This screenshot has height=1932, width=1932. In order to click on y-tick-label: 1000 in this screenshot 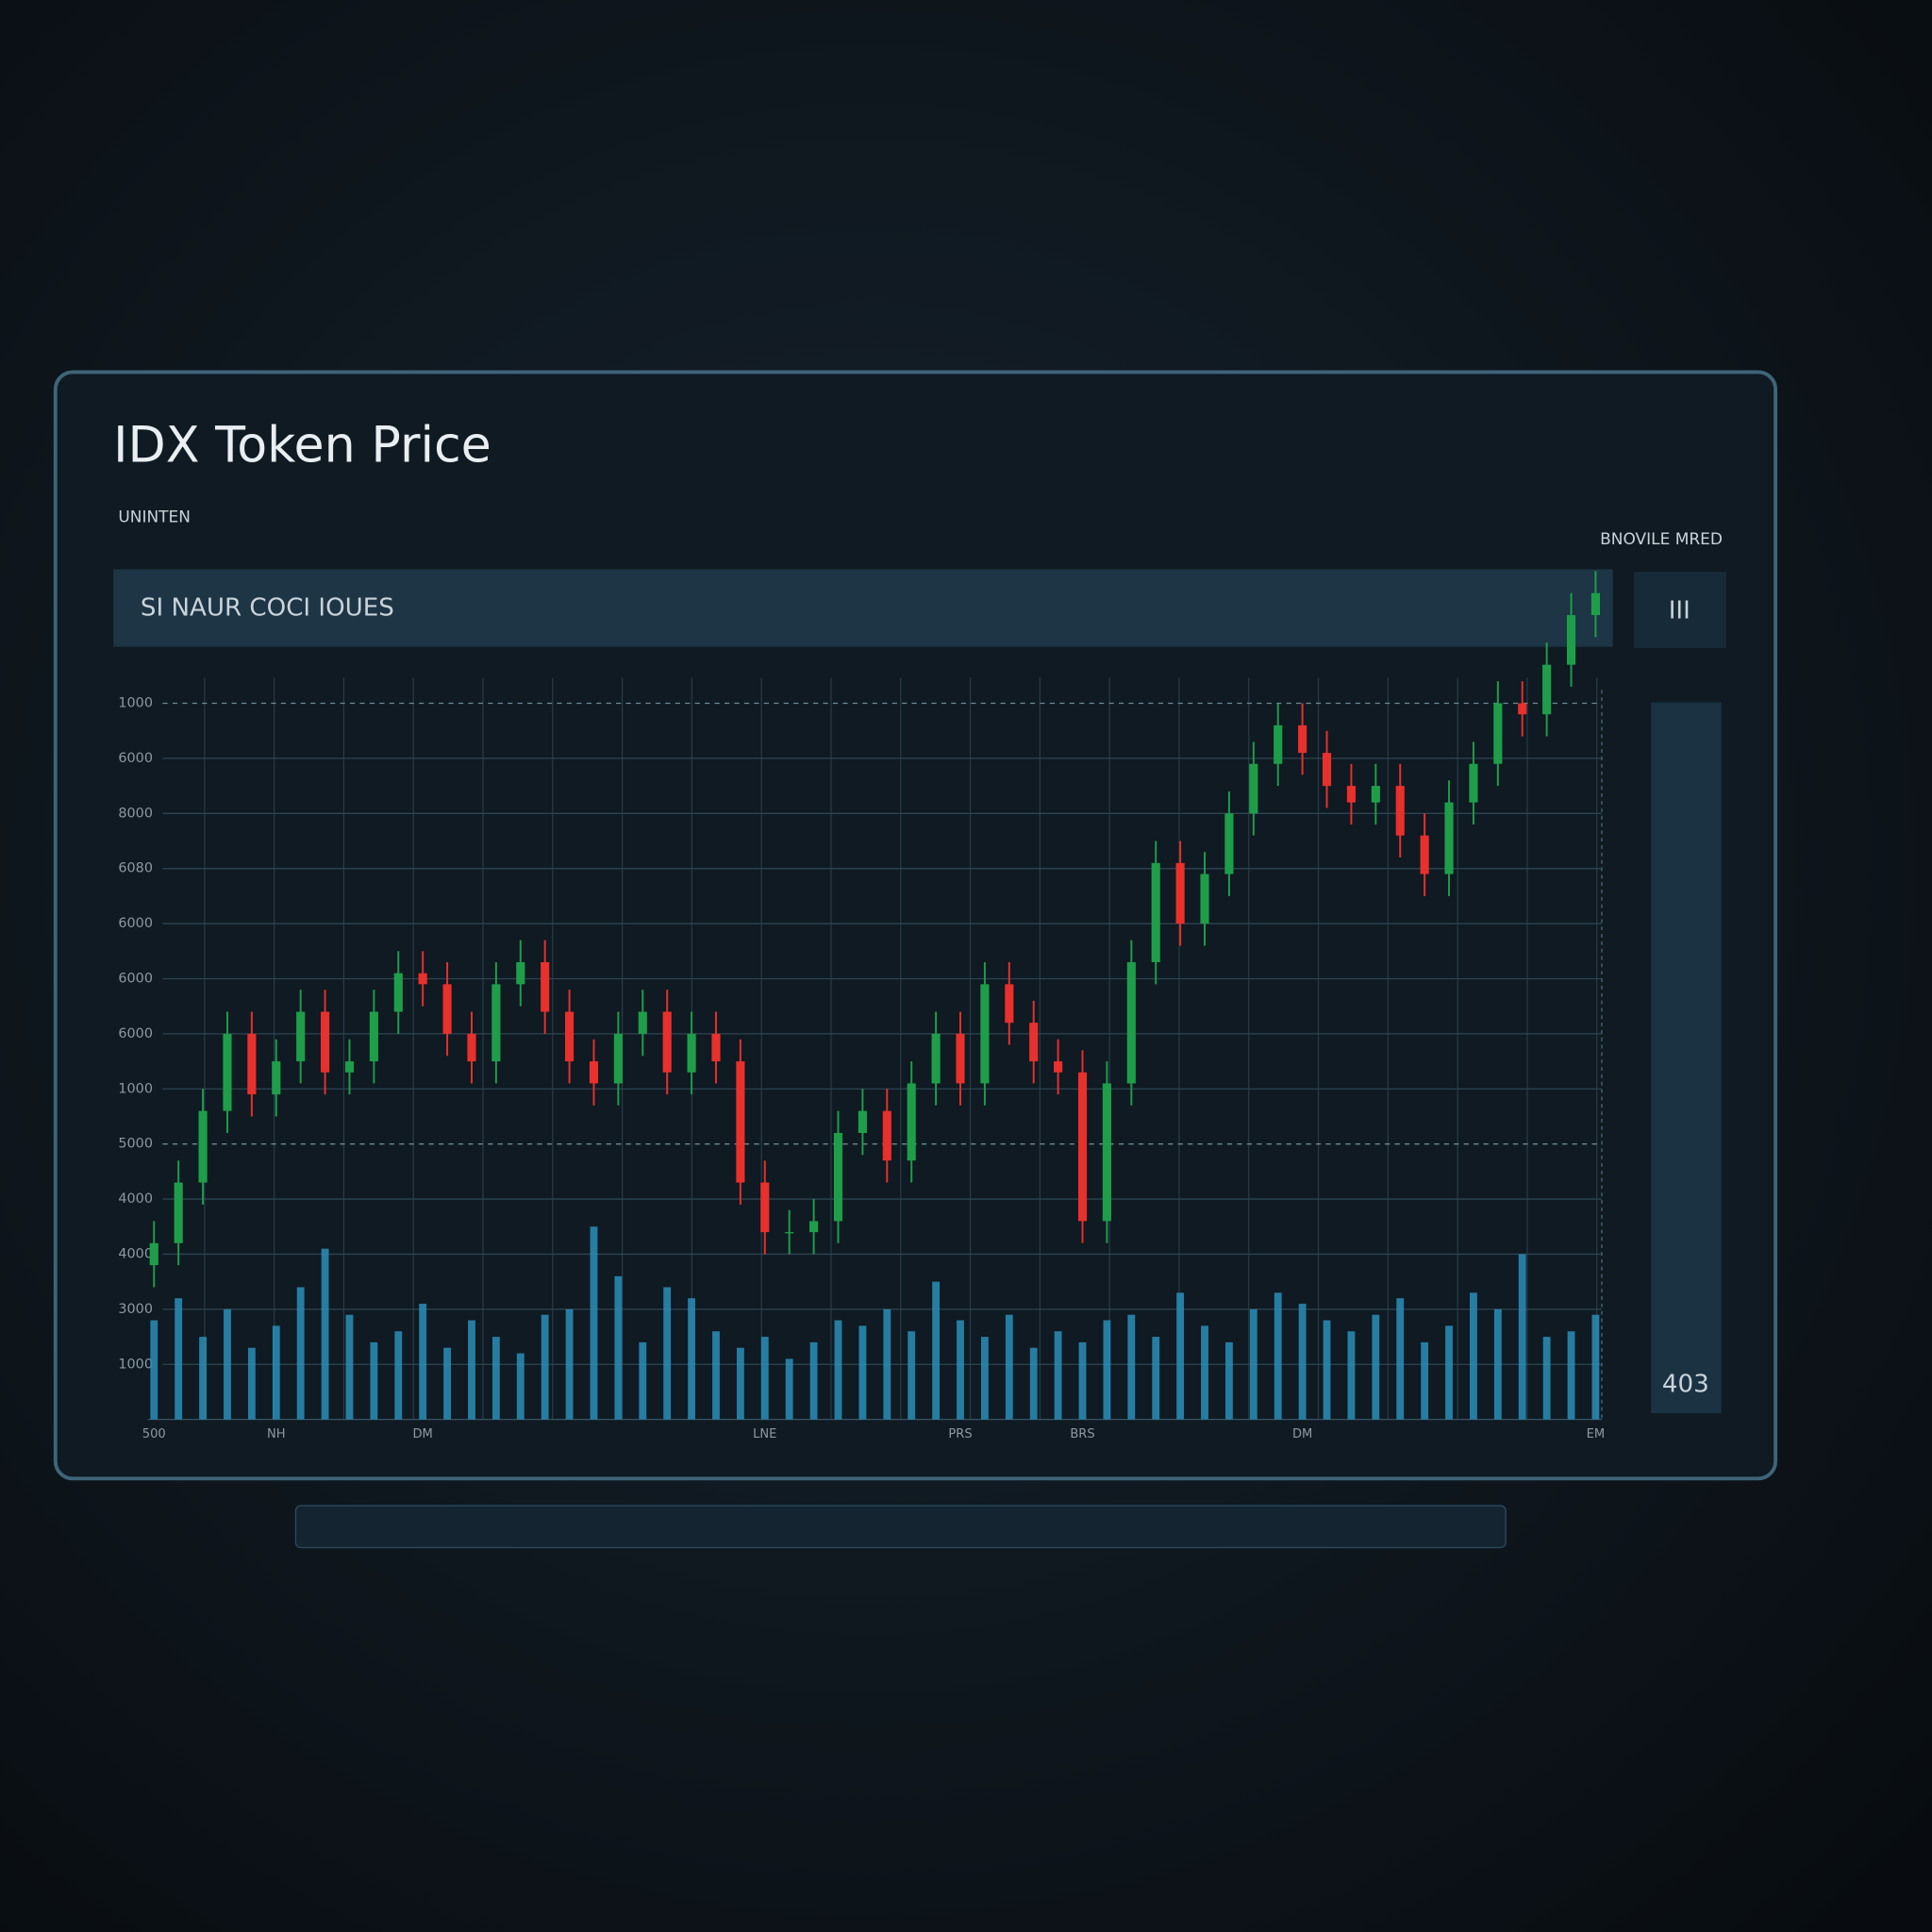, I will do `click(135, 1089)`.